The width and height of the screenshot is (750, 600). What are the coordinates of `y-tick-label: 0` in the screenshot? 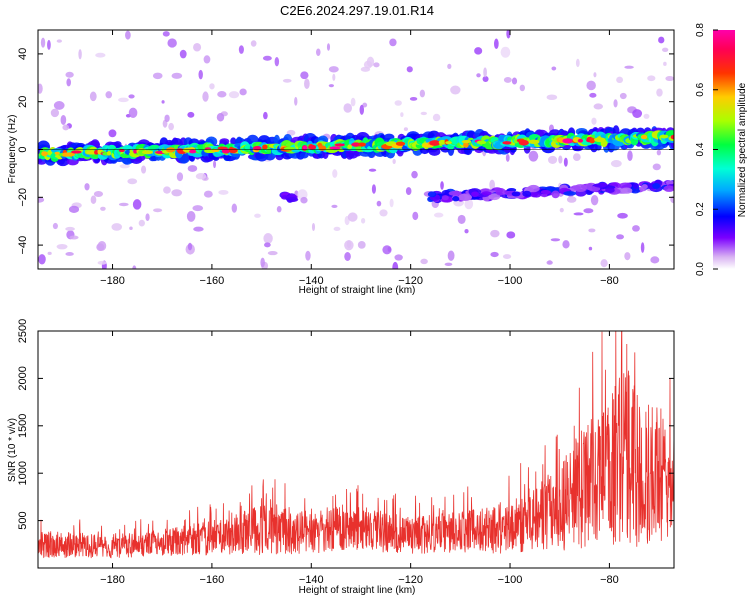 It's located at (23, 149).